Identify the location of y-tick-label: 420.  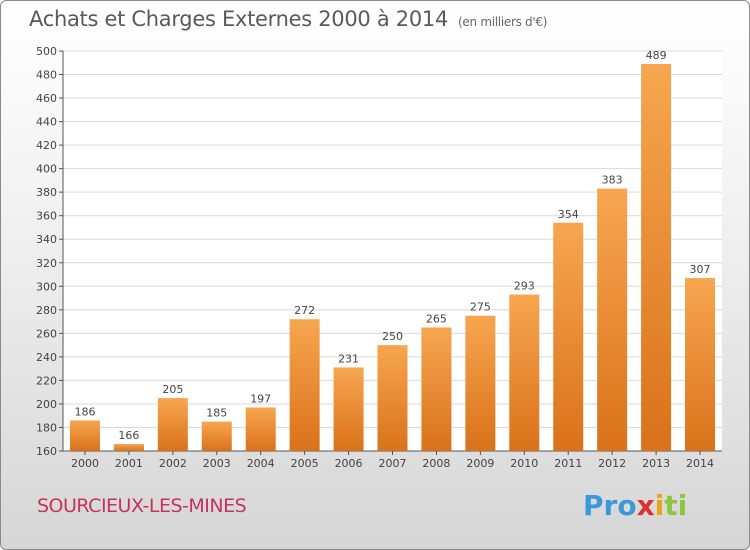
(46, 145).